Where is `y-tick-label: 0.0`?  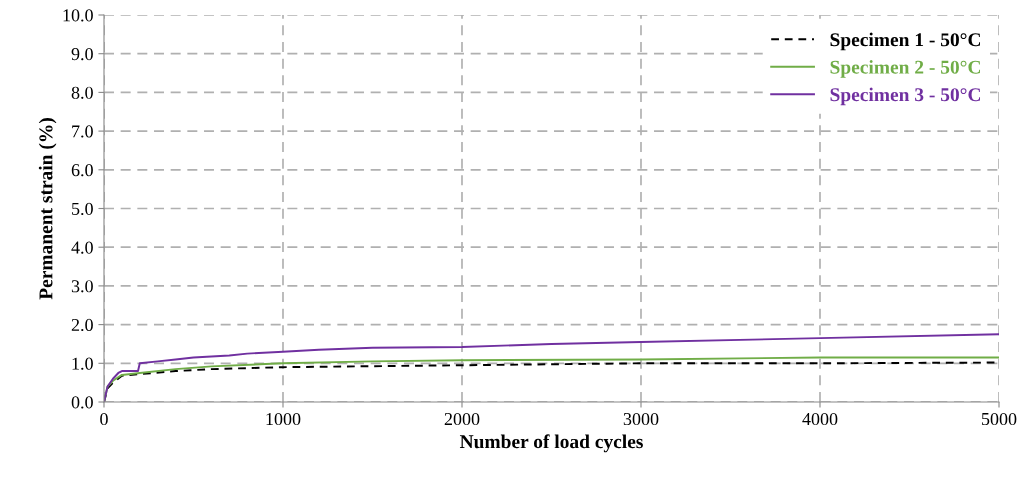 y-tick-label: 0.0 is located at coordinates (82, 402).